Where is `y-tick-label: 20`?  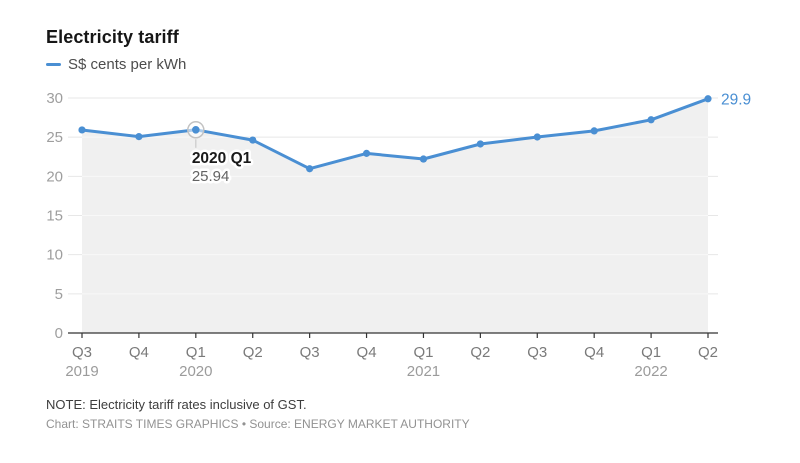 y-tick-label: 20 is located at coordinates (54, 176).